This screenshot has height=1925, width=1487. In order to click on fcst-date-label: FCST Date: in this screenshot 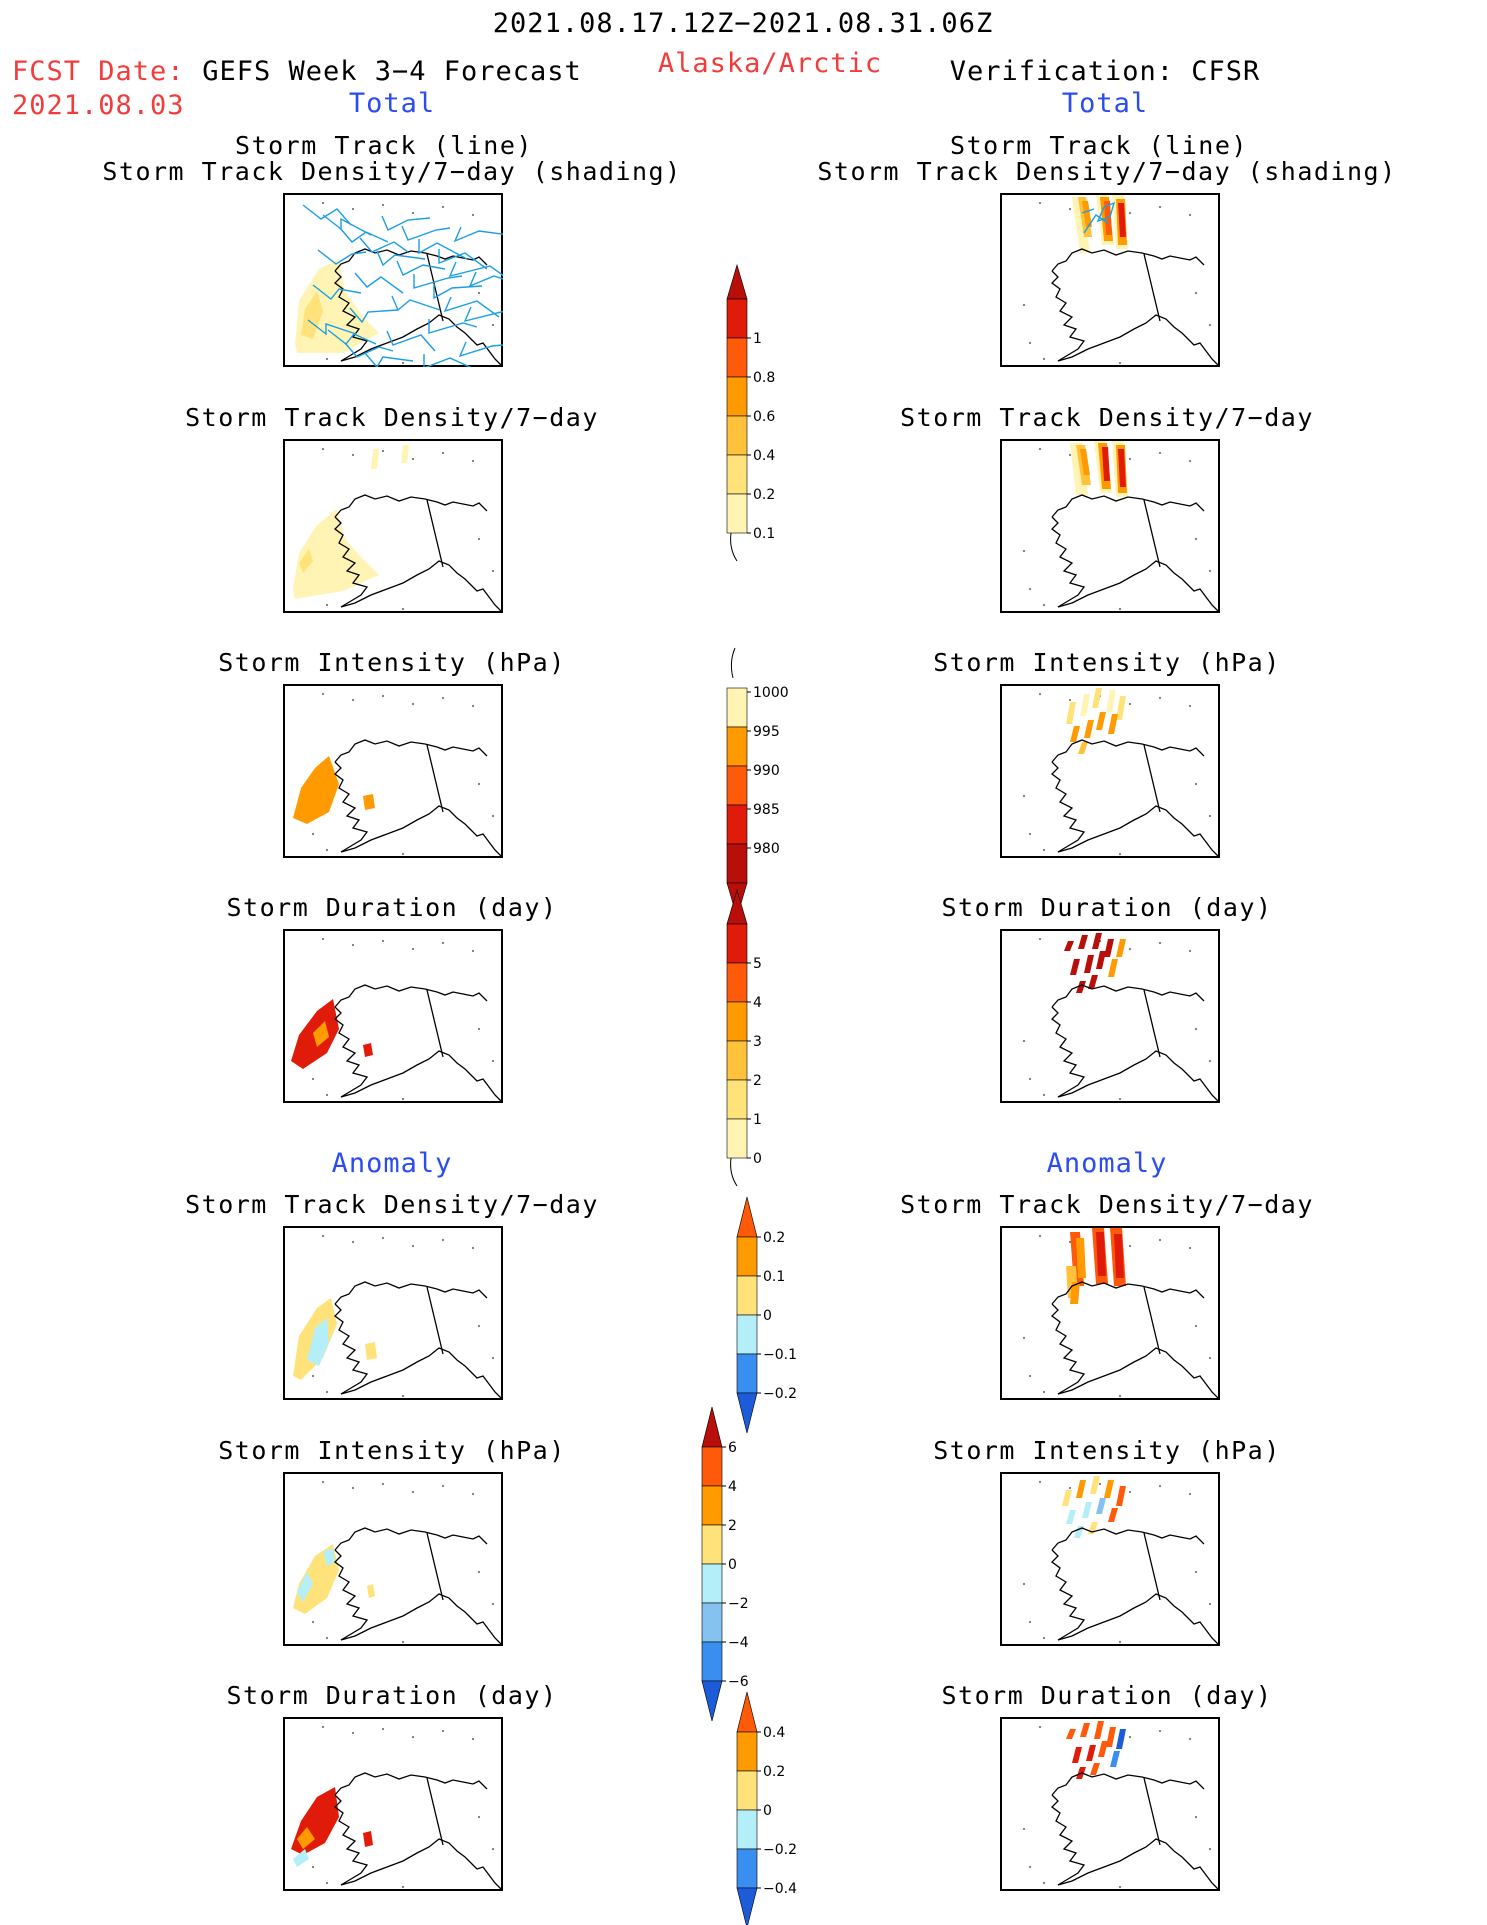, I will do `click(98, 71)`.